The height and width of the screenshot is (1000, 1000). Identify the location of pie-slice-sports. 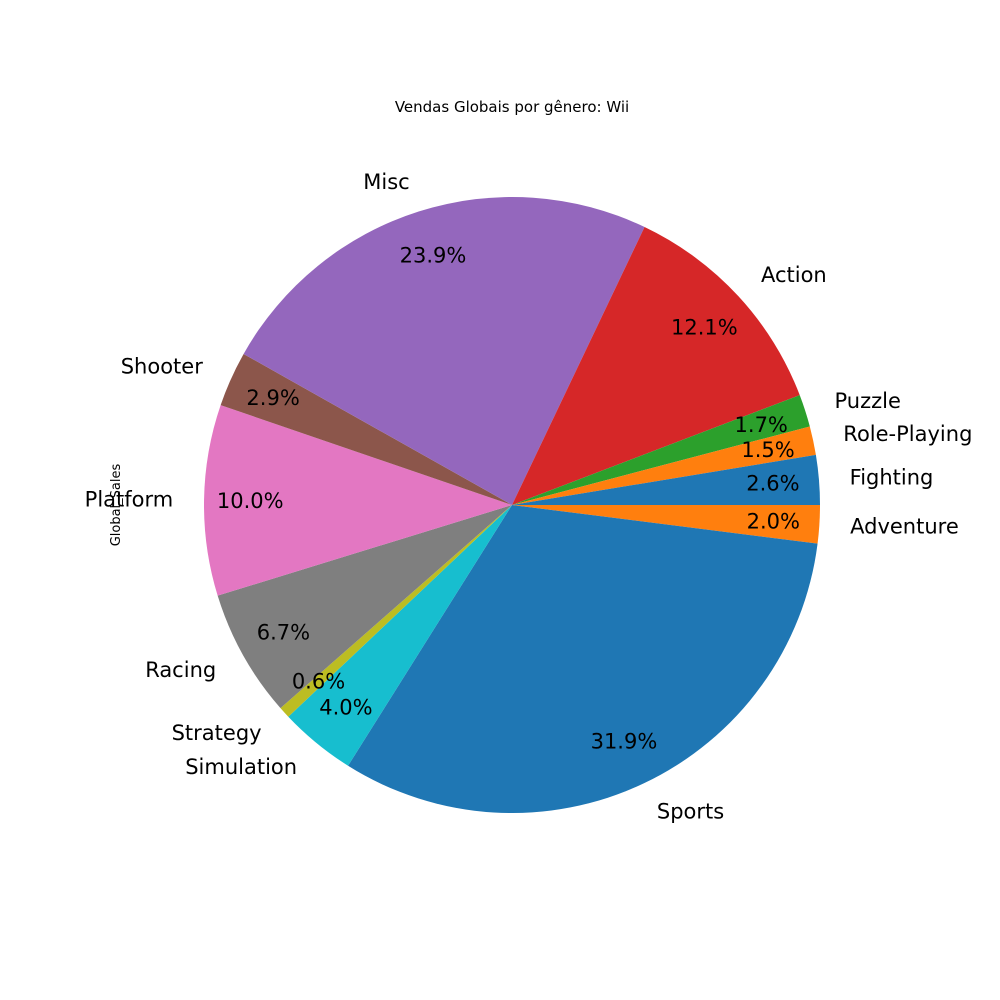
(583, 659).